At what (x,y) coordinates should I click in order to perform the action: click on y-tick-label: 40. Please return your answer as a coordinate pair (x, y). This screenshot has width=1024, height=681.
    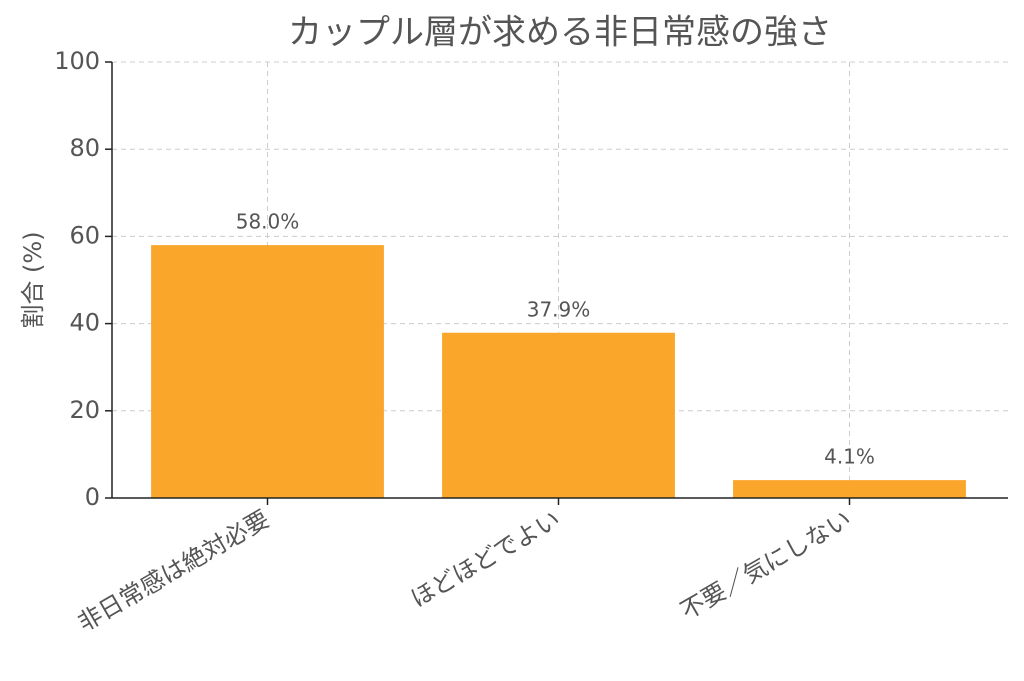
    Looking at the image, I should click on (84, 323).